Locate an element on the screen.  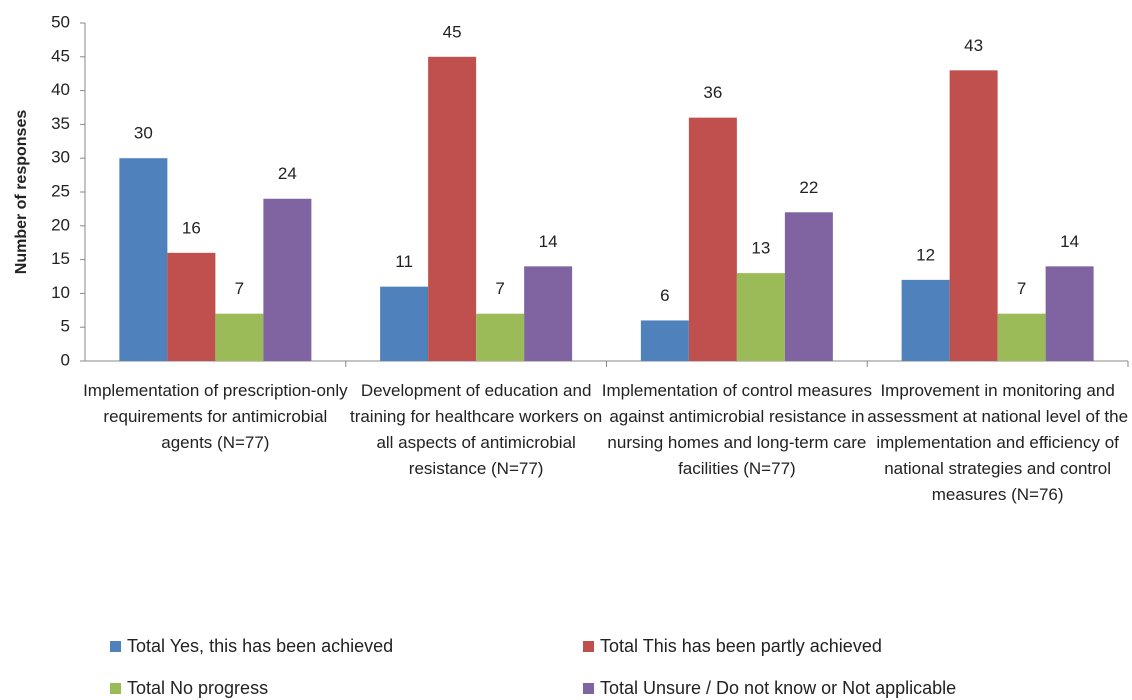
y-axis-label: Number of responses is located at coordinates (21, 192).